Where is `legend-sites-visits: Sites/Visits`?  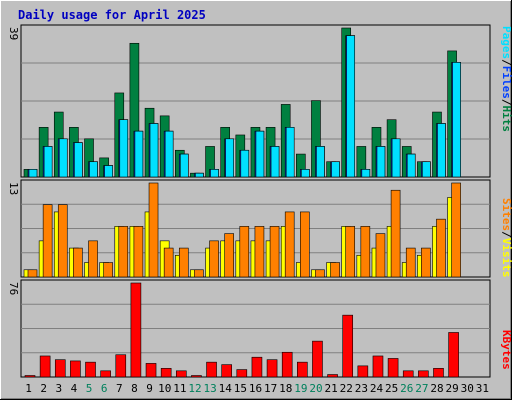
legend-sites-visits: Sites/Visits is located at coordinates (506, 238).